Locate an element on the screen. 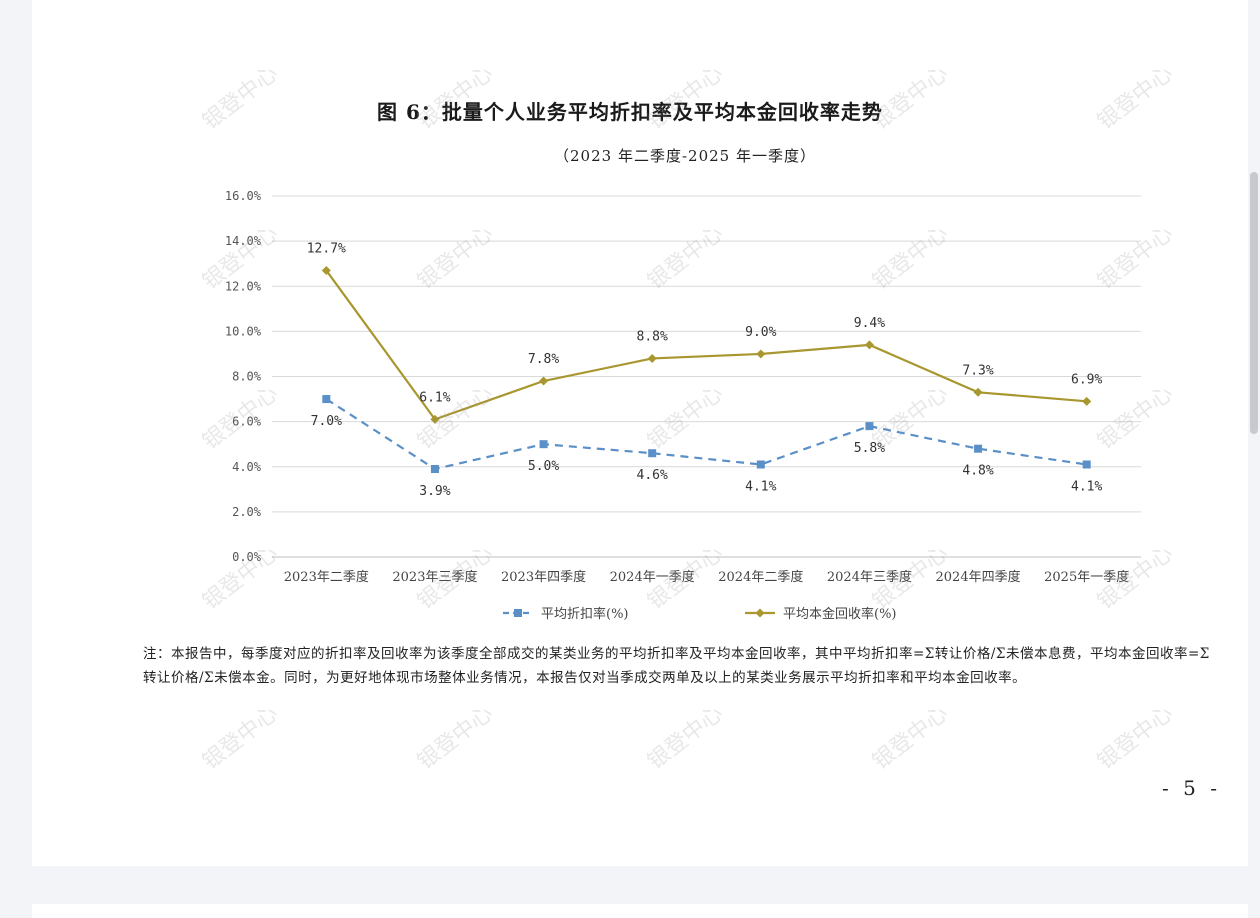 This screenshot has height=918, width=1260. x-tick-label: 2024年一季度 is located at coordinates (652, 577).